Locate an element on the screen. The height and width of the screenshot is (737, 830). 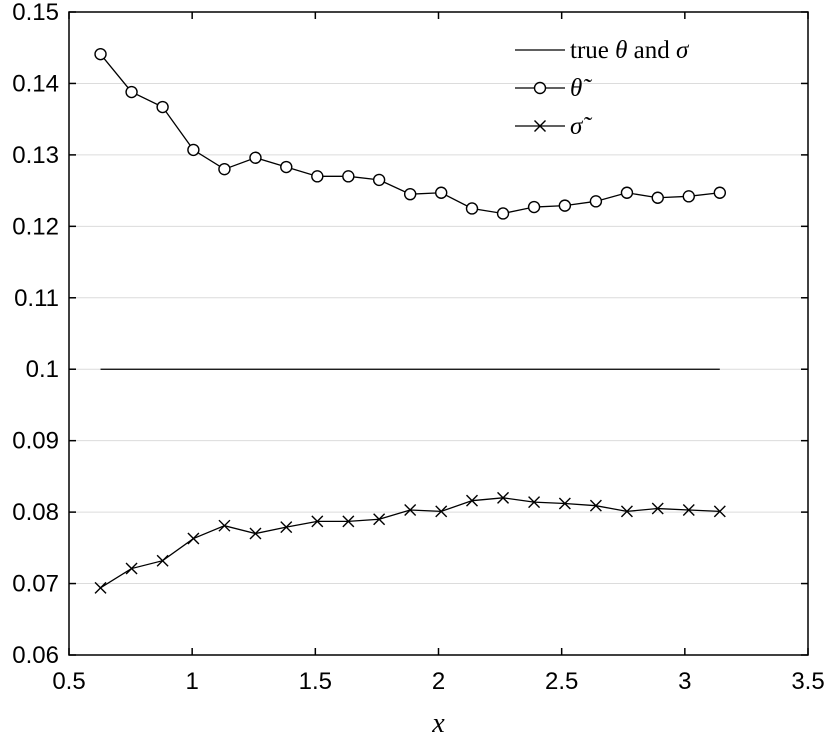
y-tick-label: 0.13 is located at coordinates (35, 155).